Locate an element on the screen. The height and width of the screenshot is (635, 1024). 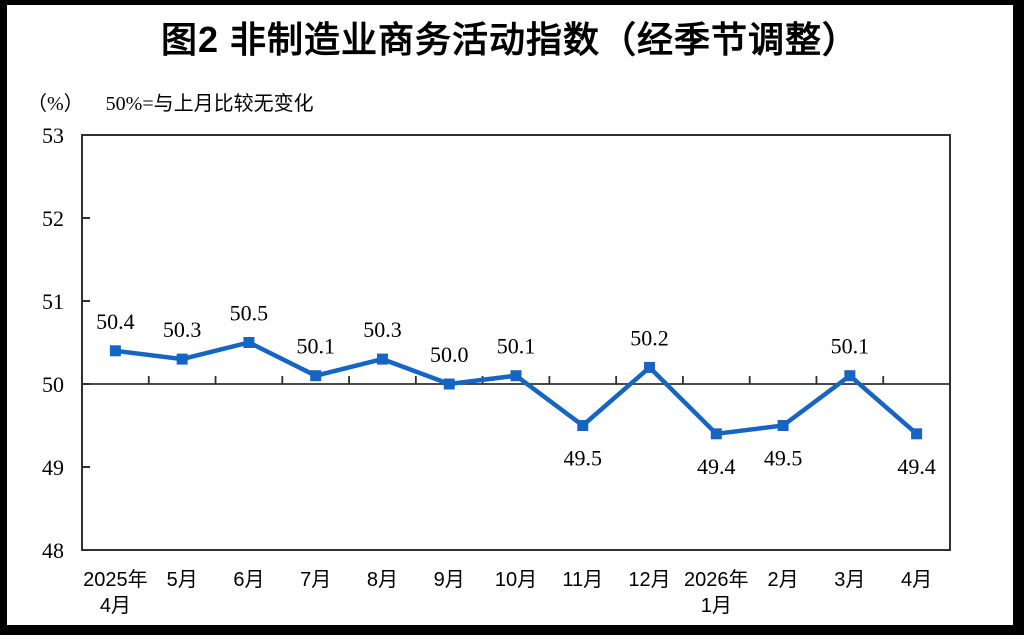
y-axis-unit-label: （%） is located at coordinates (55, 104).